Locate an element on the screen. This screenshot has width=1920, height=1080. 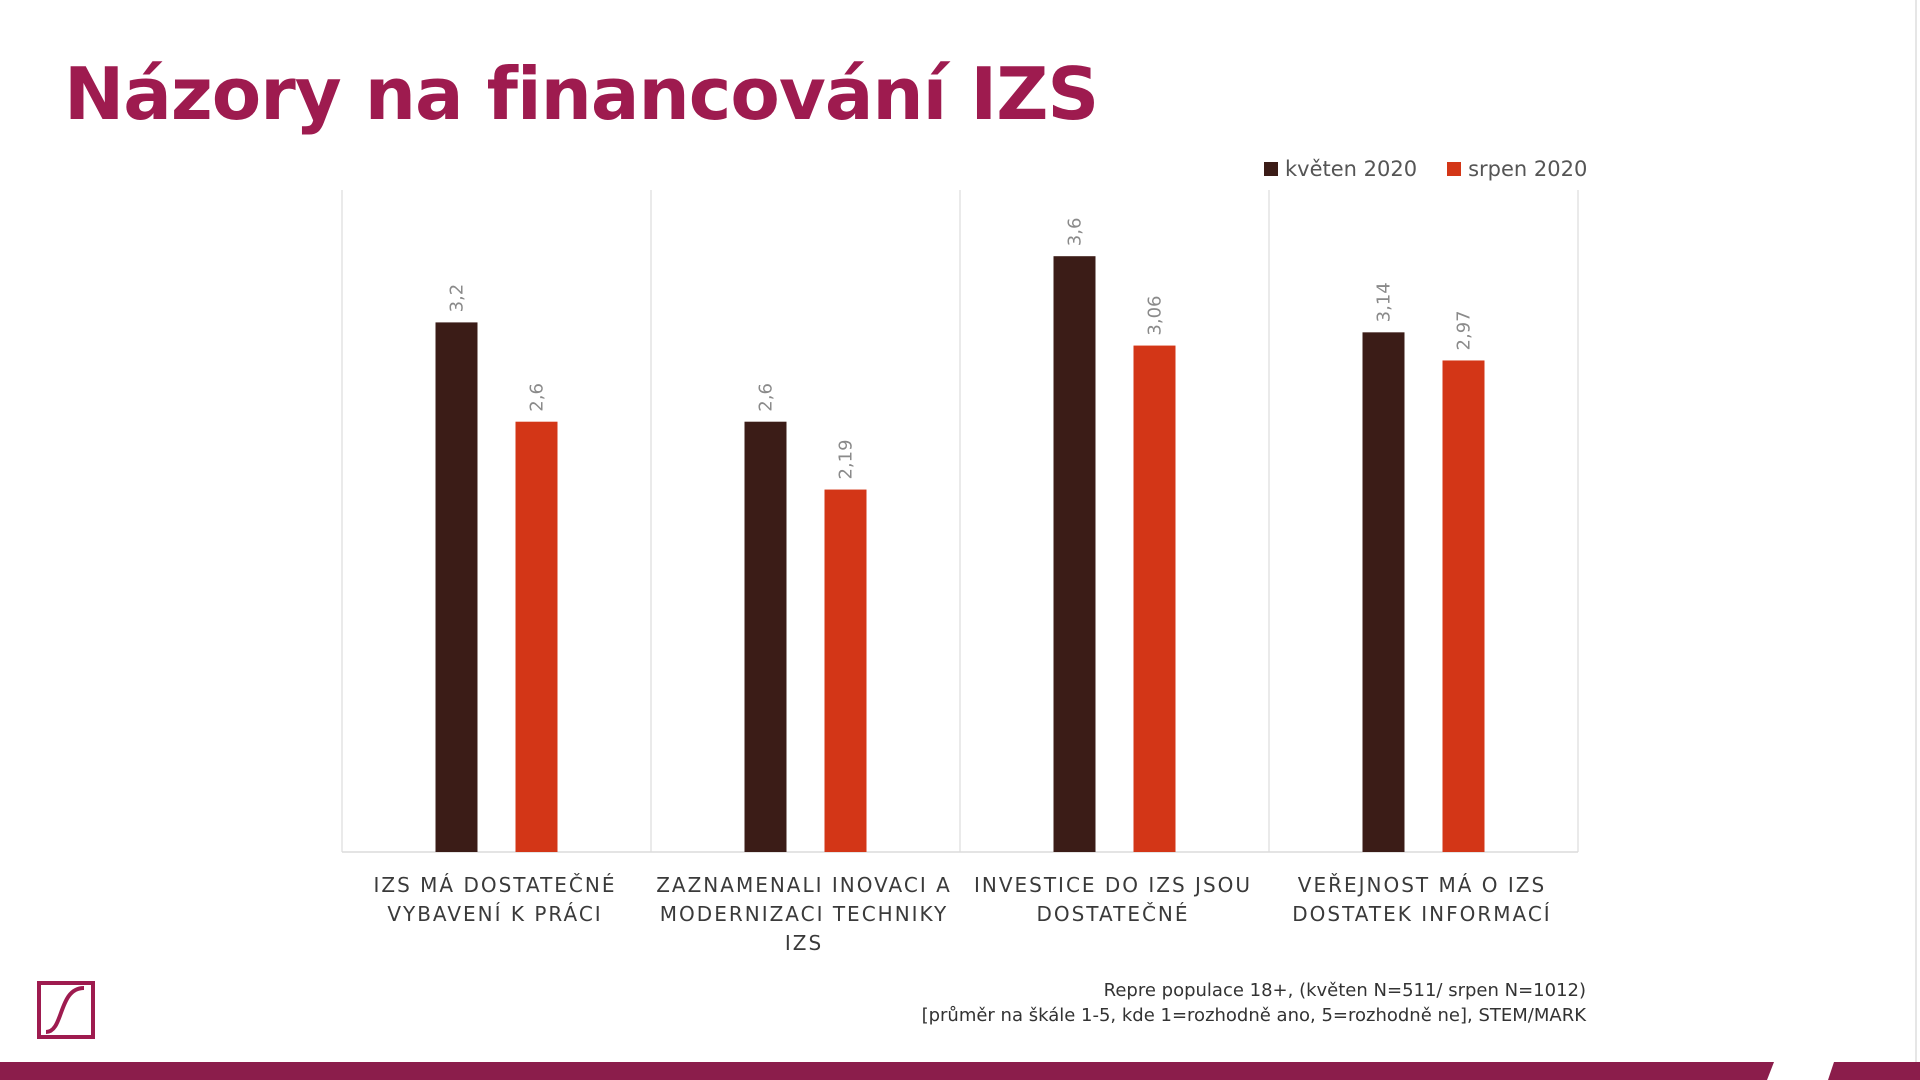
data-label: 3,06 is located at coordinates (1155, 315).